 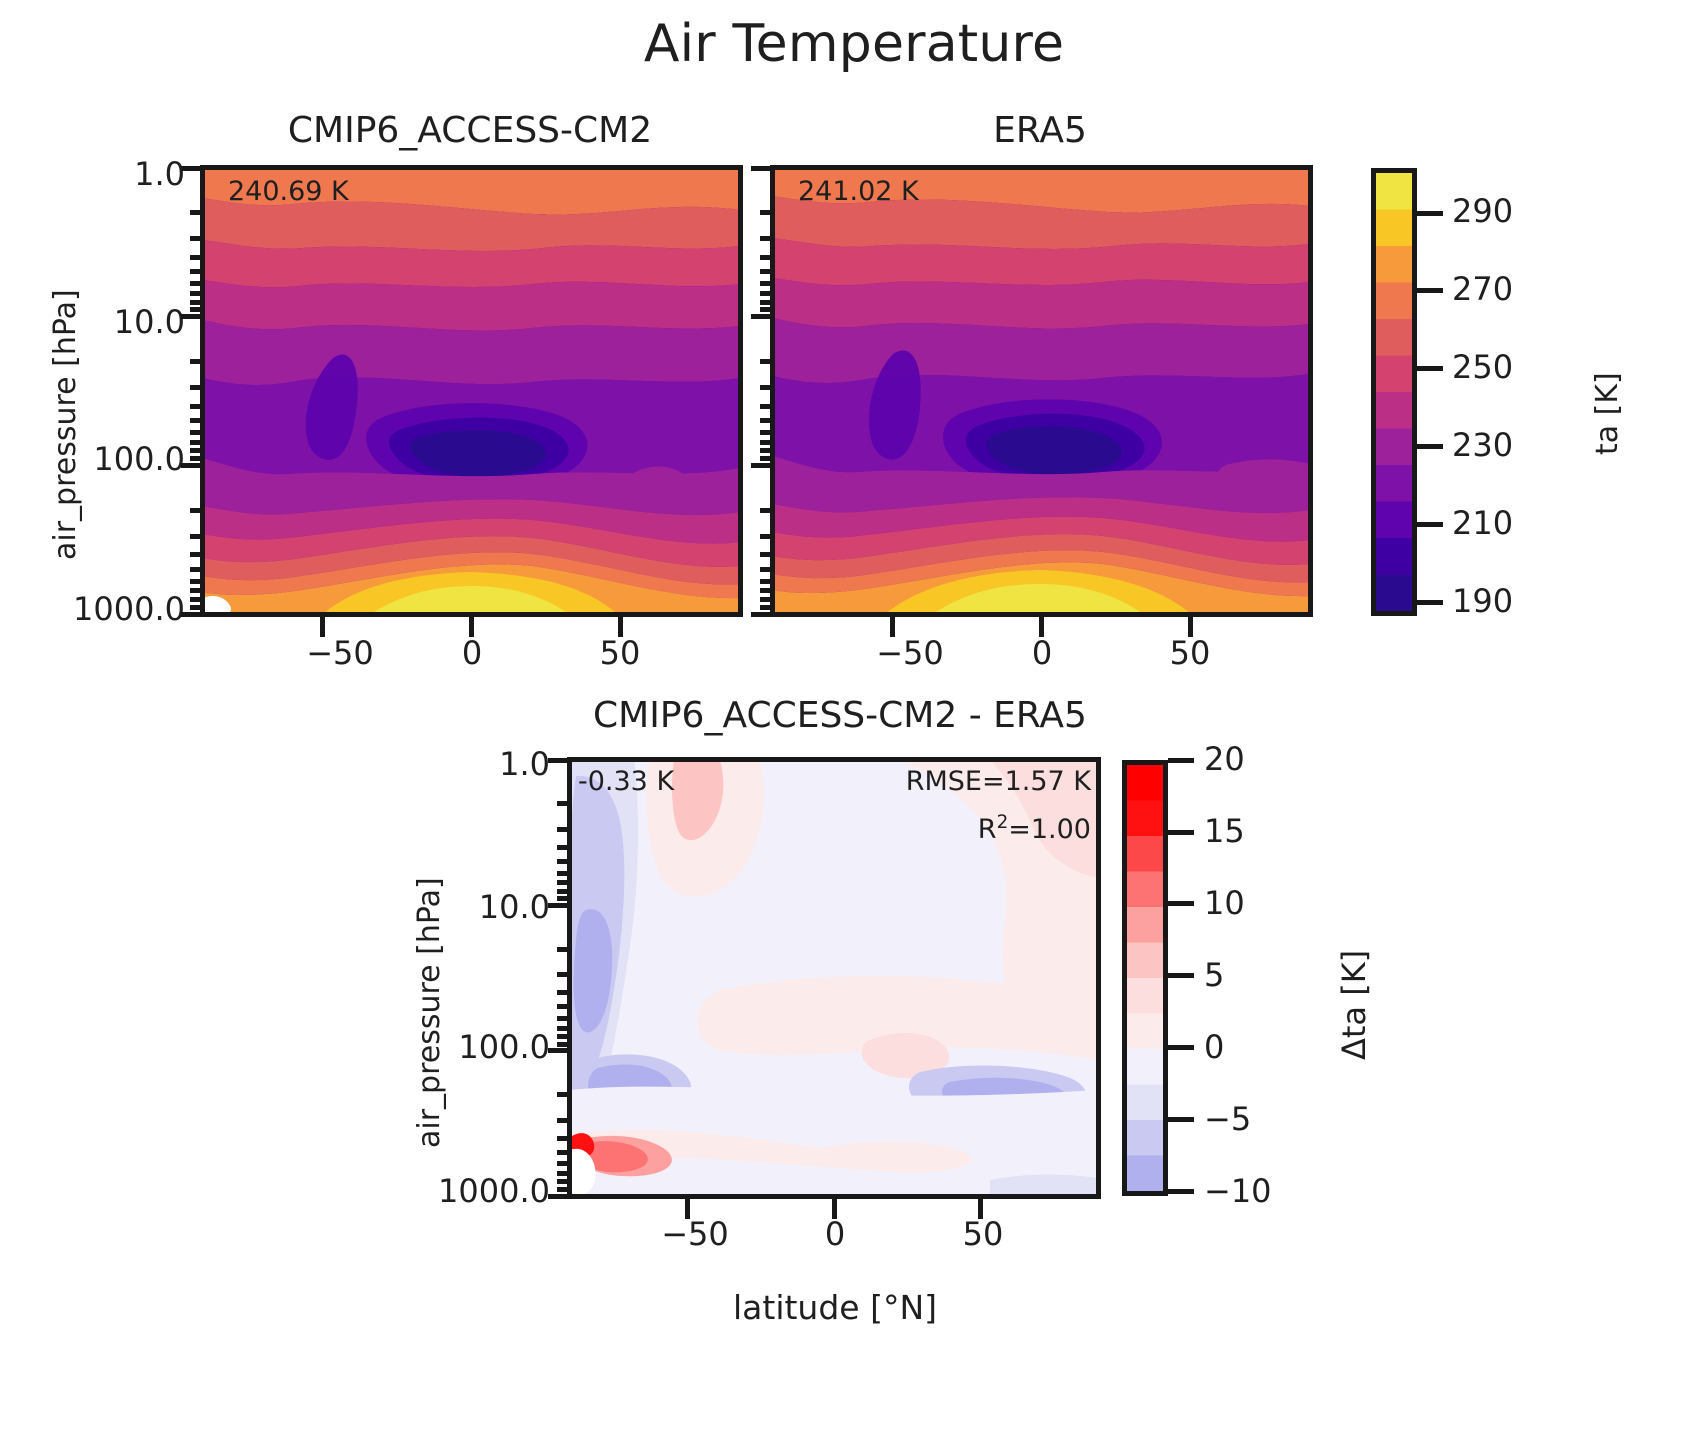 What do you see at coordinates (288, 191) in the screenshot?
I see `annotation-mean-model: 240.69 K` at bounding box center [288, 191].